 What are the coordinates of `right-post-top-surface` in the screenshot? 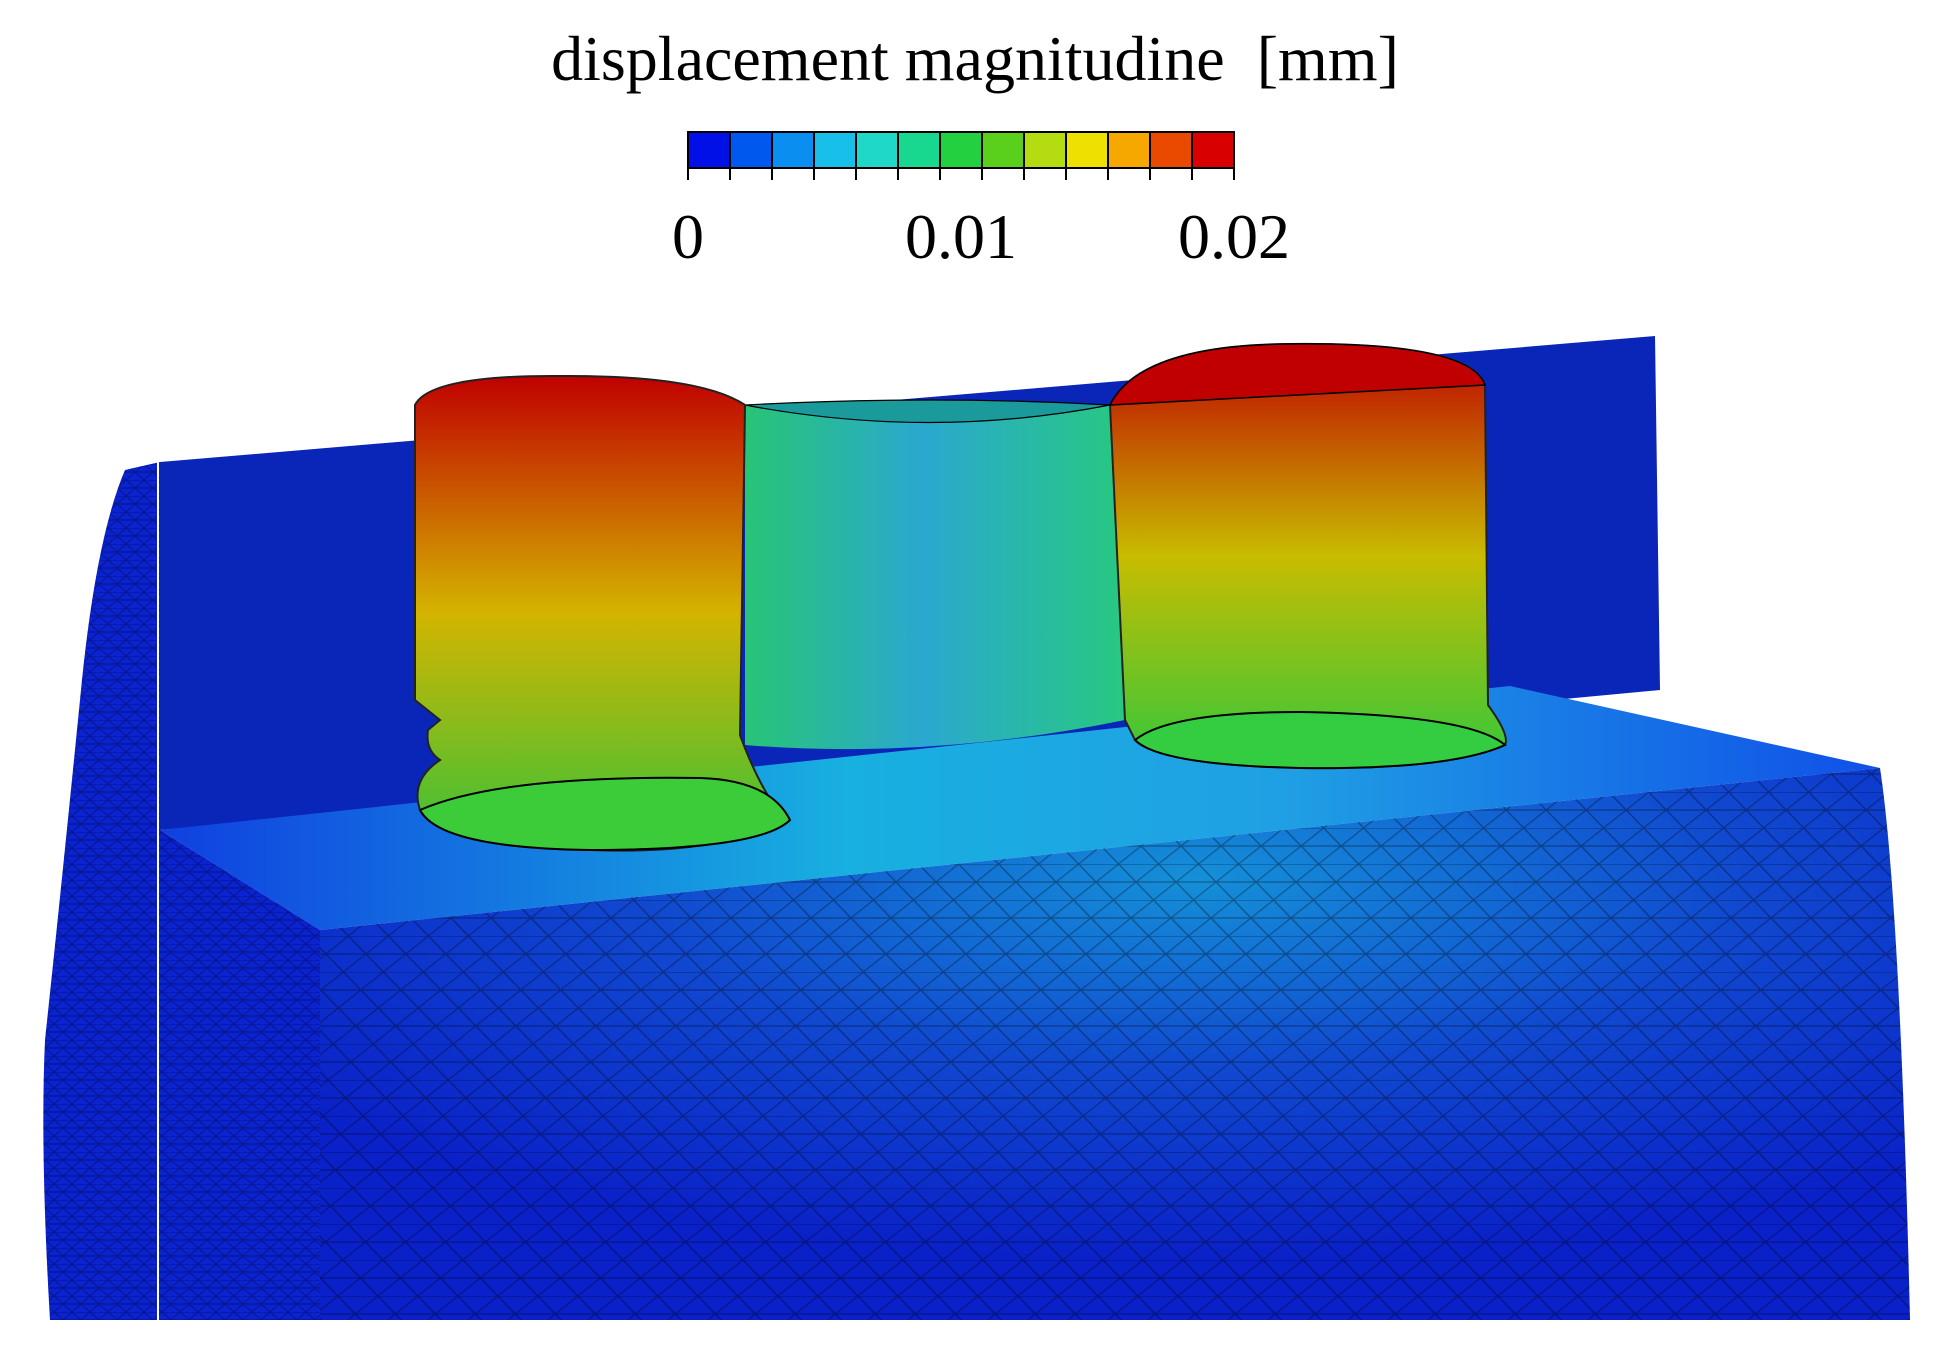 It's located at (1297, 374).